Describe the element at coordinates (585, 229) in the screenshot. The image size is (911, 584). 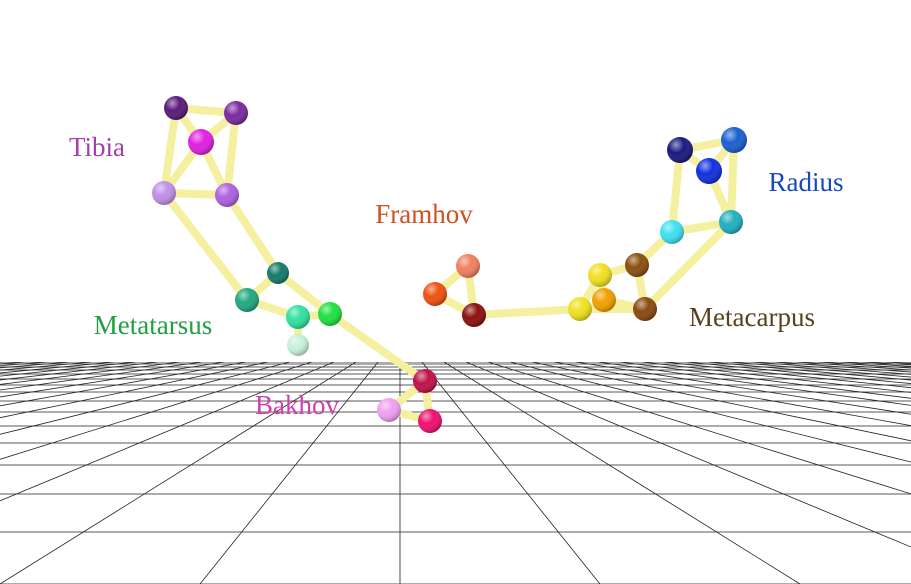
I see `rod` at that location.